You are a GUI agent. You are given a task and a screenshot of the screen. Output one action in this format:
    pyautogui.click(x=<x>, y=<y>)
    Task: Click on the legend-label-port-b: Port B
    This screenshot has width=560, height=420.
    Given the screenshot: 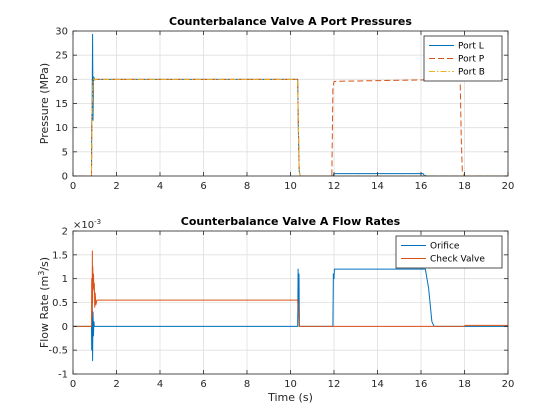 What is the action you would take?
    pyautogui.click(x=471, y=73)
    